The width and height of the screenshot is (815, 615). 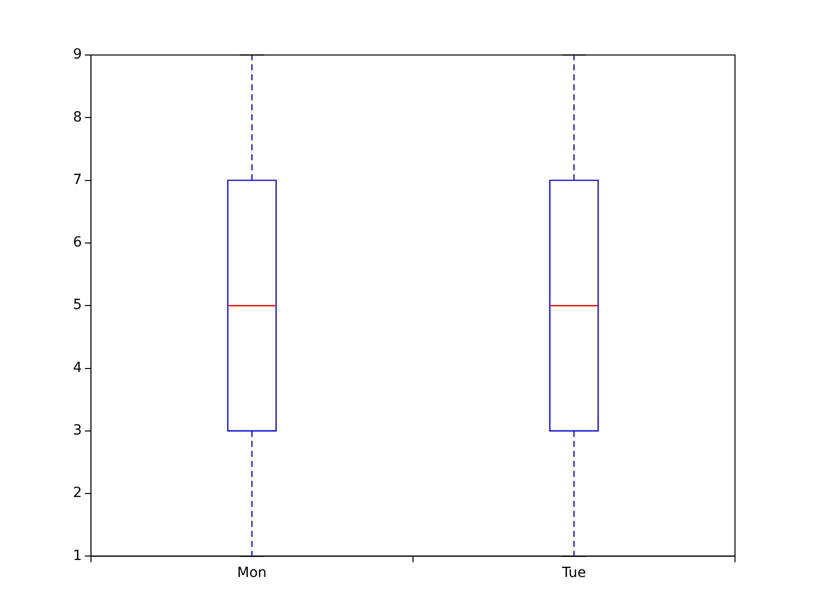 I want to click on y-tick-label: 1, so click(x=77, y=556).